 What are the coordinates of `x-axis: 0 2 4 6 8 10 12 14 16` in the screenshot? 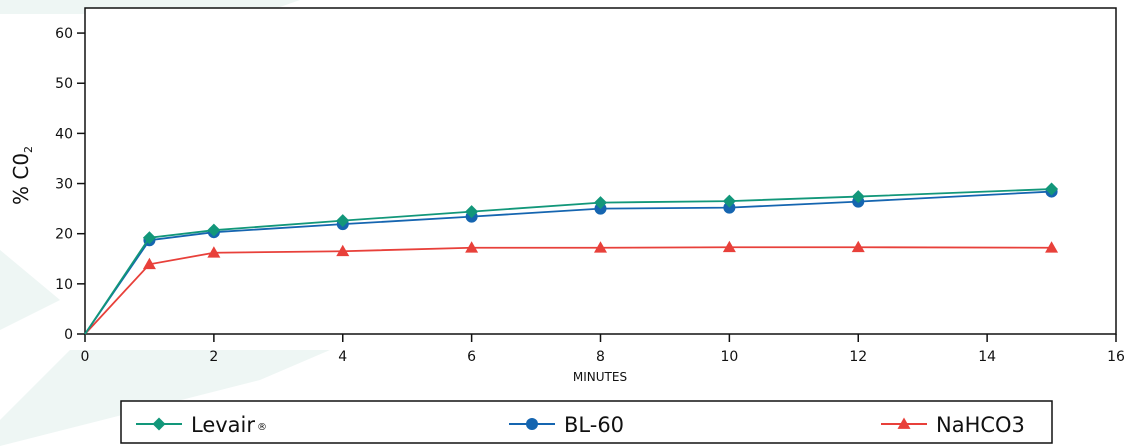 It's located at (603, 349).